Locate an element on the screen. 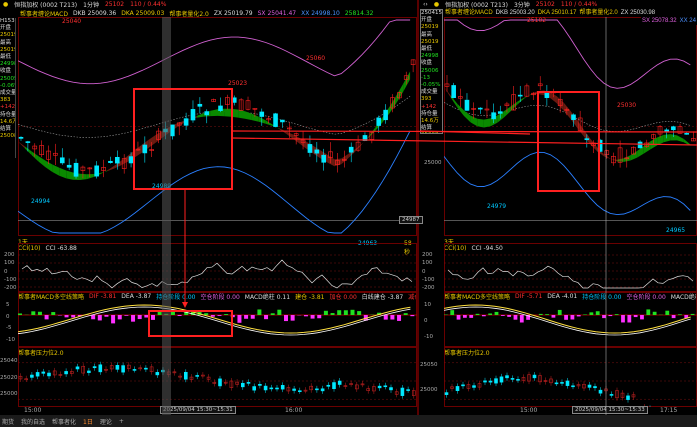 Image resolution: width=697 pixels, height=427 pixels. bottom-tab: 理论 is located at coordinates (105, 422).